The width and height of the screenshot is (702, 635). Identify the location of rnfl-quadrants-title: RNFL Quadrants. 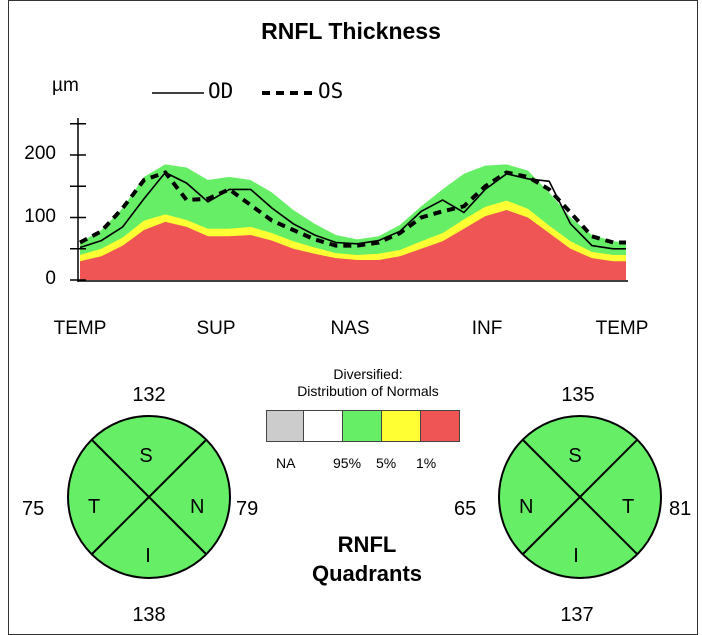
(367, 559).